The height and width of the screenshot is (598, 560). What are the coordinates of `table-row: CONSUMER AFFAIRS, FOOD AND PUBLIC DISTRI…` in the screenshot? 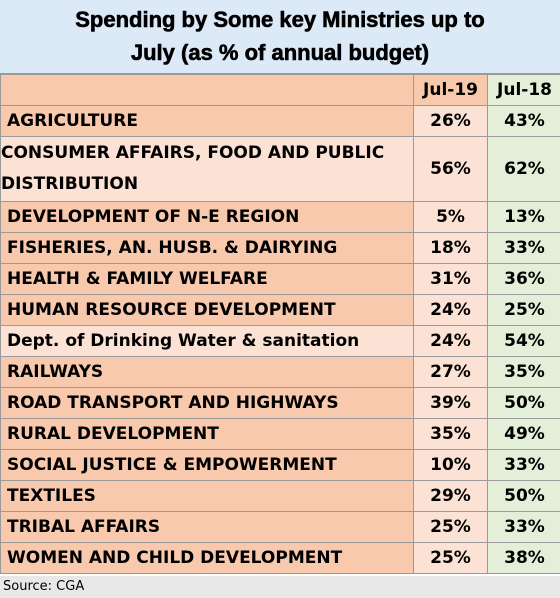 It's located at (280, 169).